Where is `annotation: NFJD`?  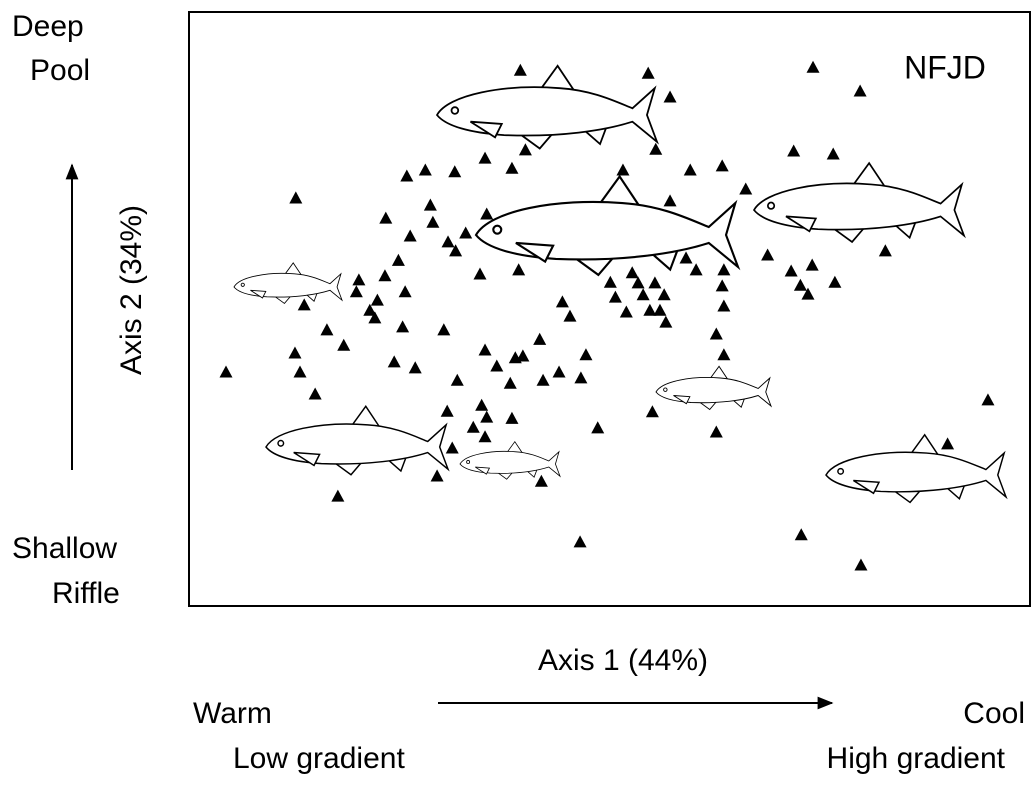 annotation: NFJD is located at coordinates (945, 67).